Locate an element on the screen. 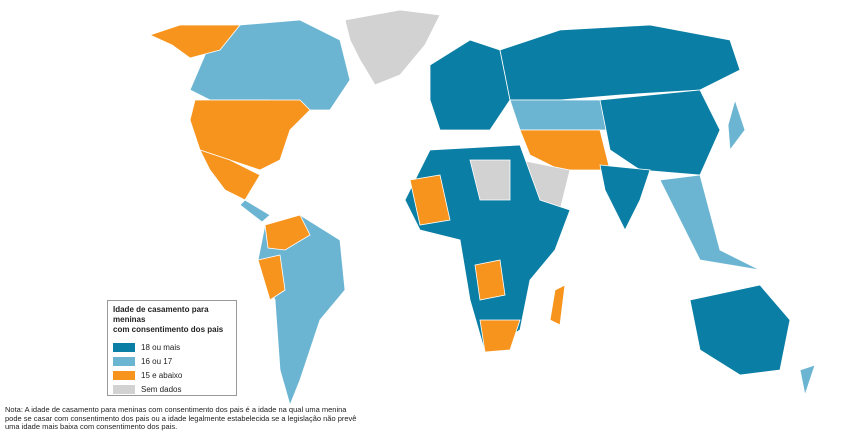 The width and height of the screenshot is (864, 439). legend-label: 18 ou mais is located at coordinates (161, 347).